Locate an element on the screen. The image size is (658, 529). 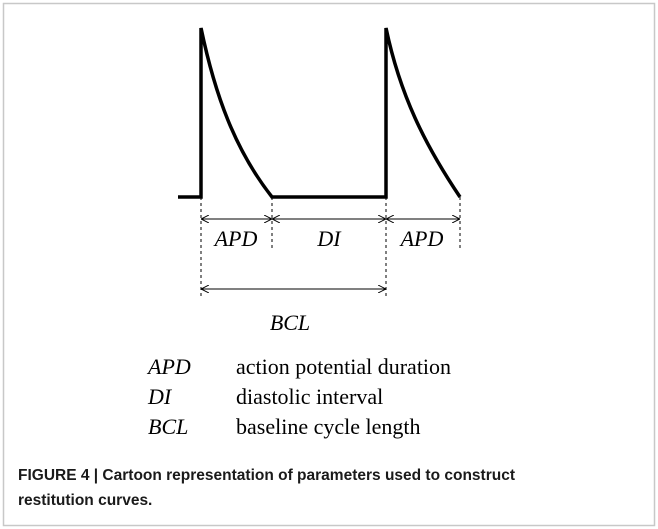
arrows is located at coordinates (330, 254).